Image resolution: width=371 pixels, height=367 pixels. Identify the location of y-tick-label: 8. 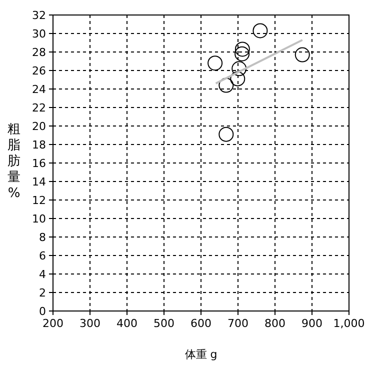
(42, 237).